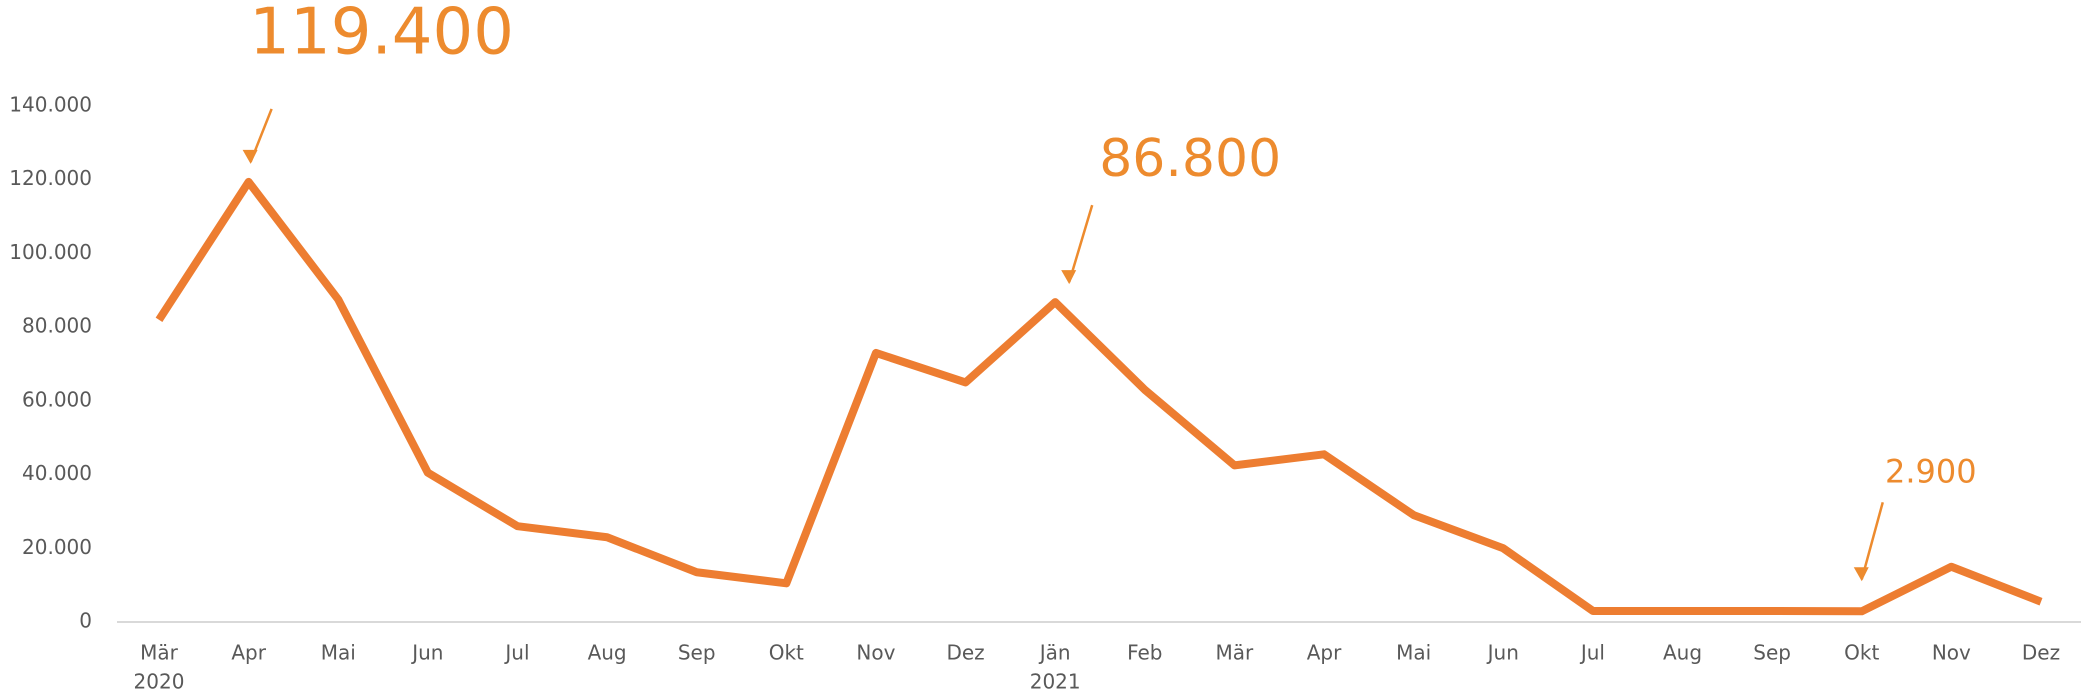  What do you see at coordinates (57, 399) in the screenshot?
I see `y-tick-label: 60.000` at bounding box center [57, 399].